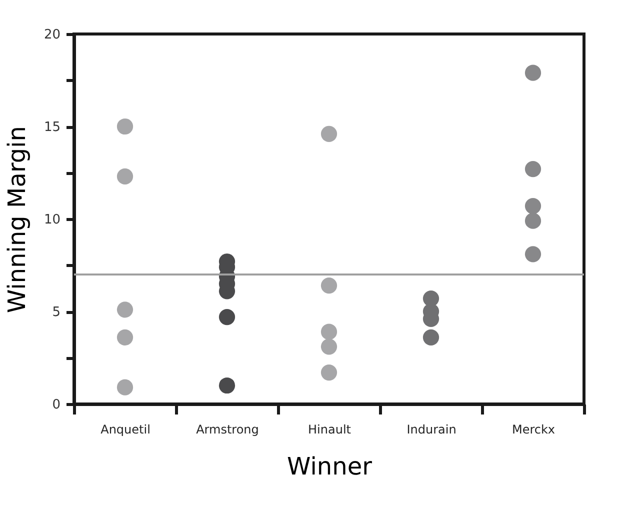  I want to click on x-tick-label: Anquetil, so click(125, 429).